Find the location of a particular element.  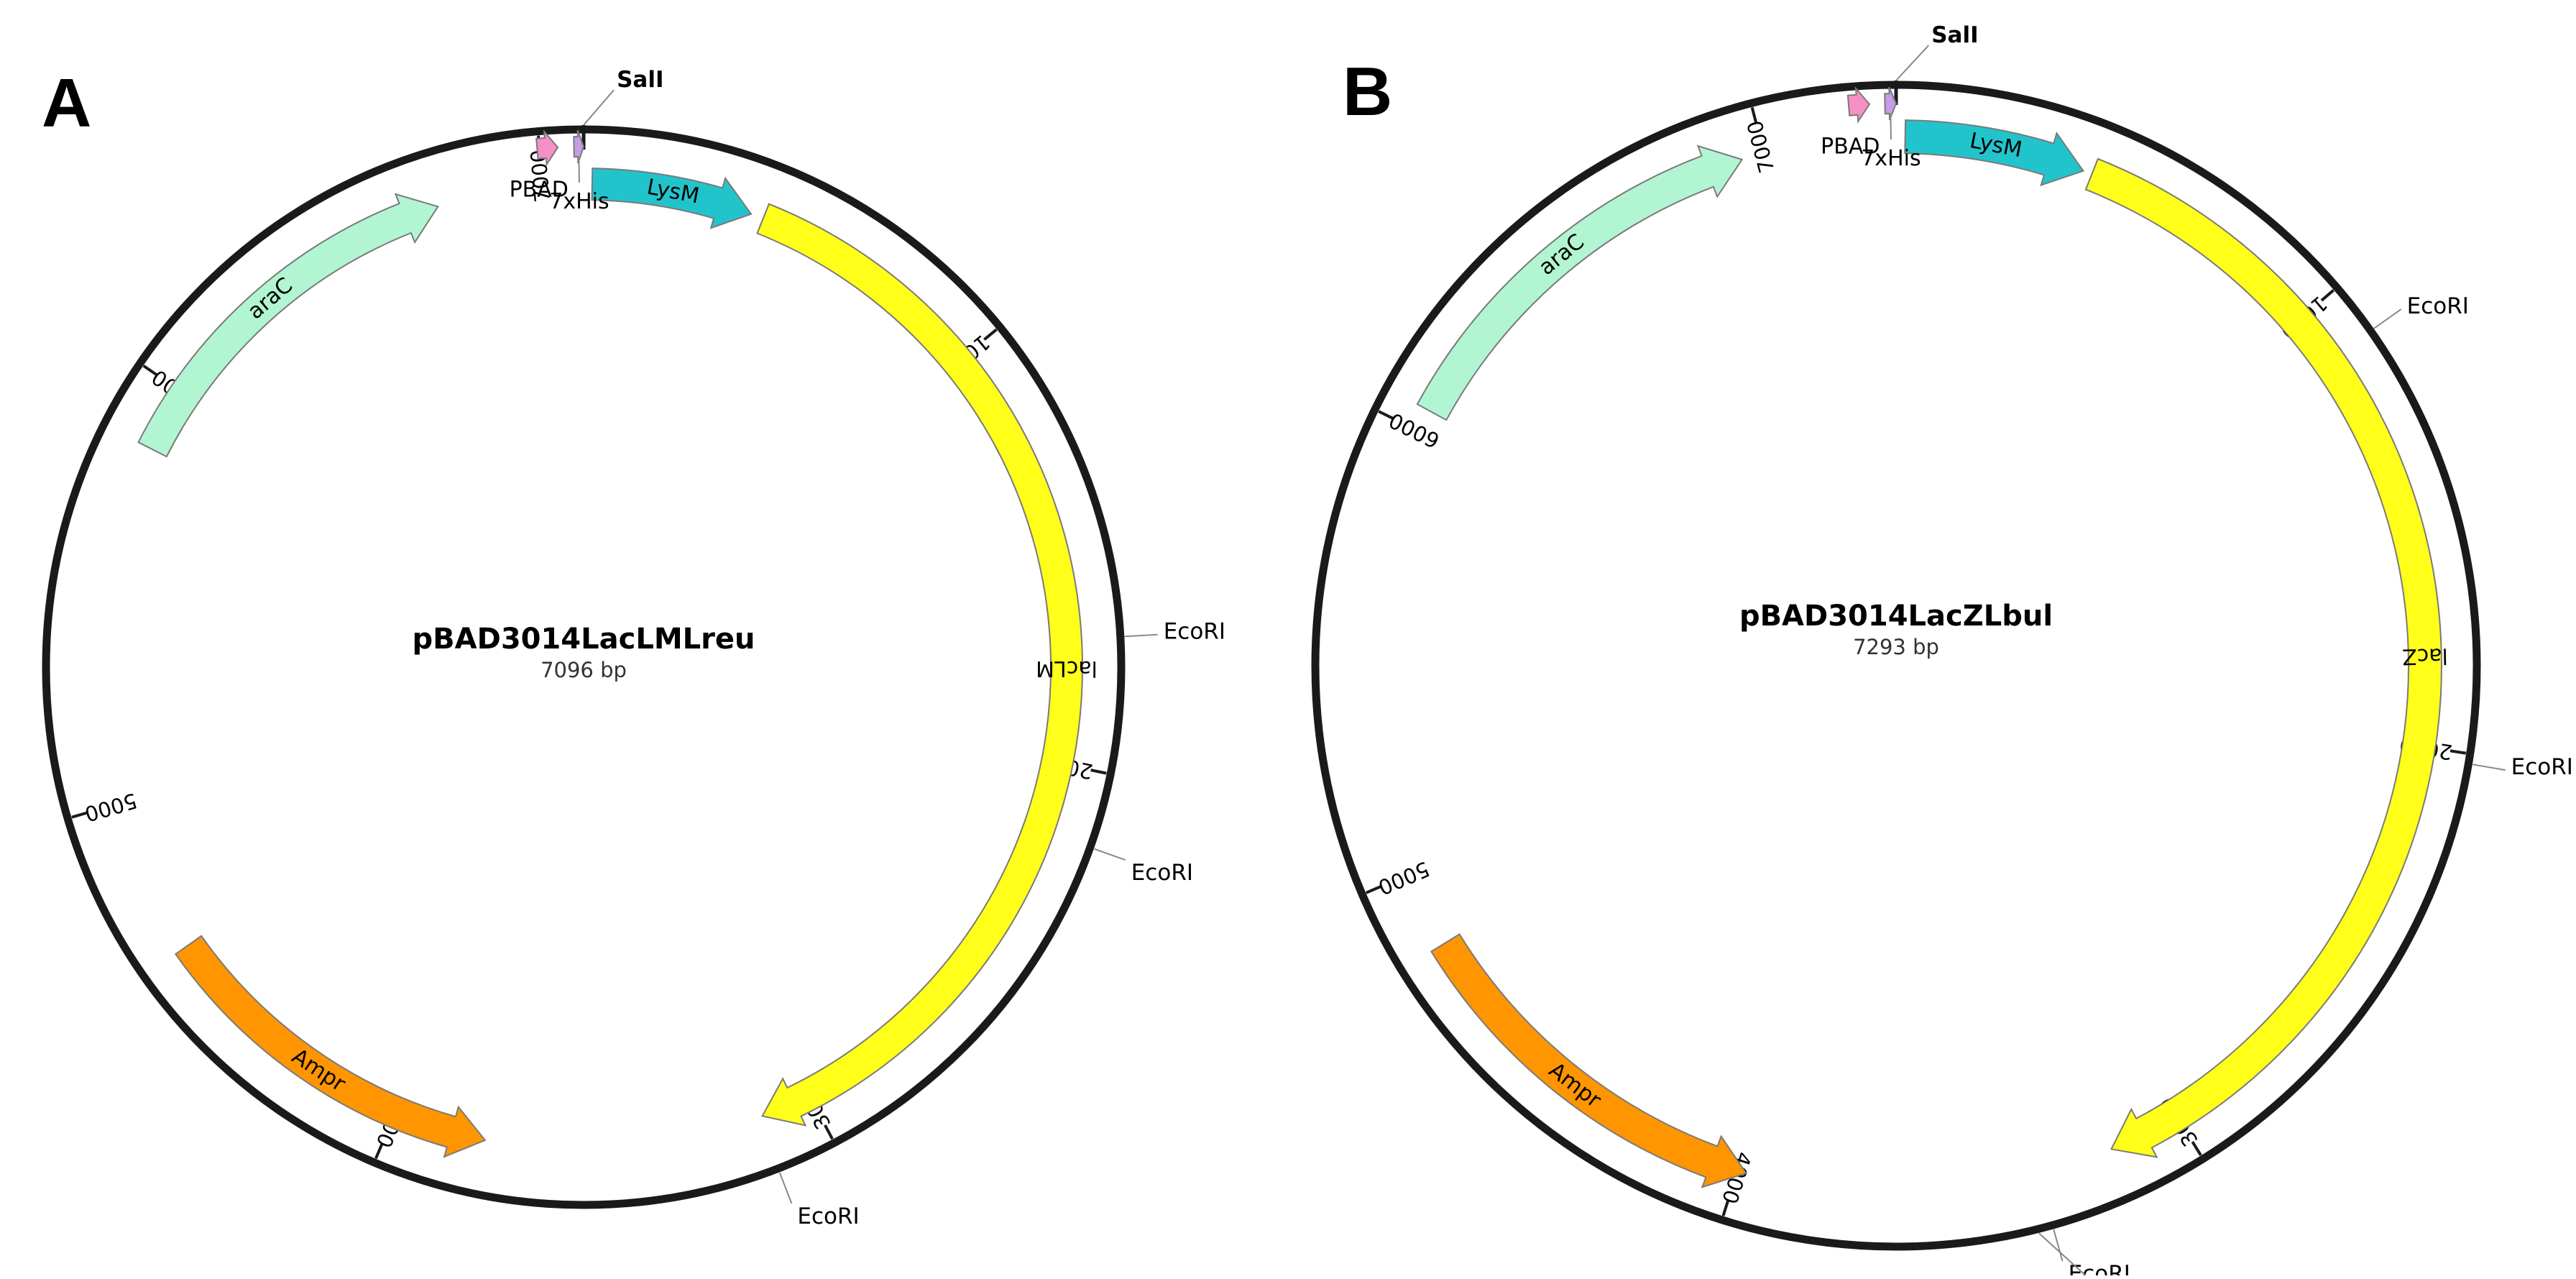

panel-letter: A is located at coordinates (66, 104).